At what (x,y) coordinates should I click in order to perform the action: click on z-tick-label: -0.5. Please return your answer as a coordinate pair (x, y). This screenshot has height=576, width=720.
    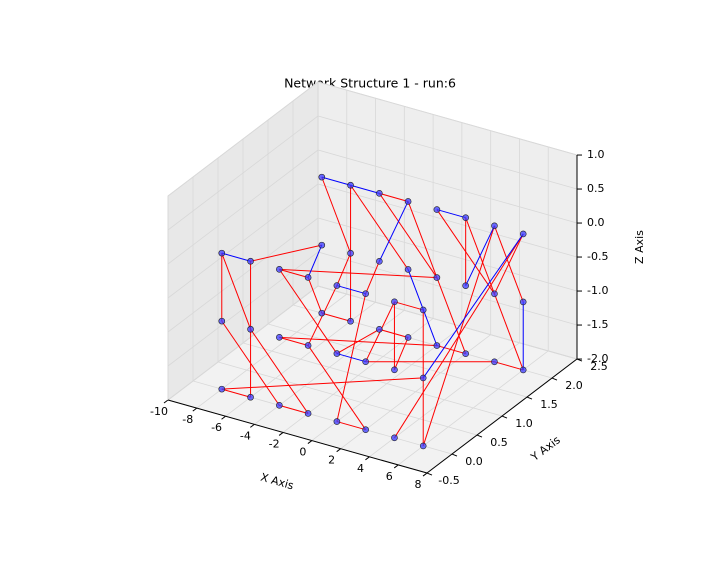
    Looking at the image, I should click on (597, 256).